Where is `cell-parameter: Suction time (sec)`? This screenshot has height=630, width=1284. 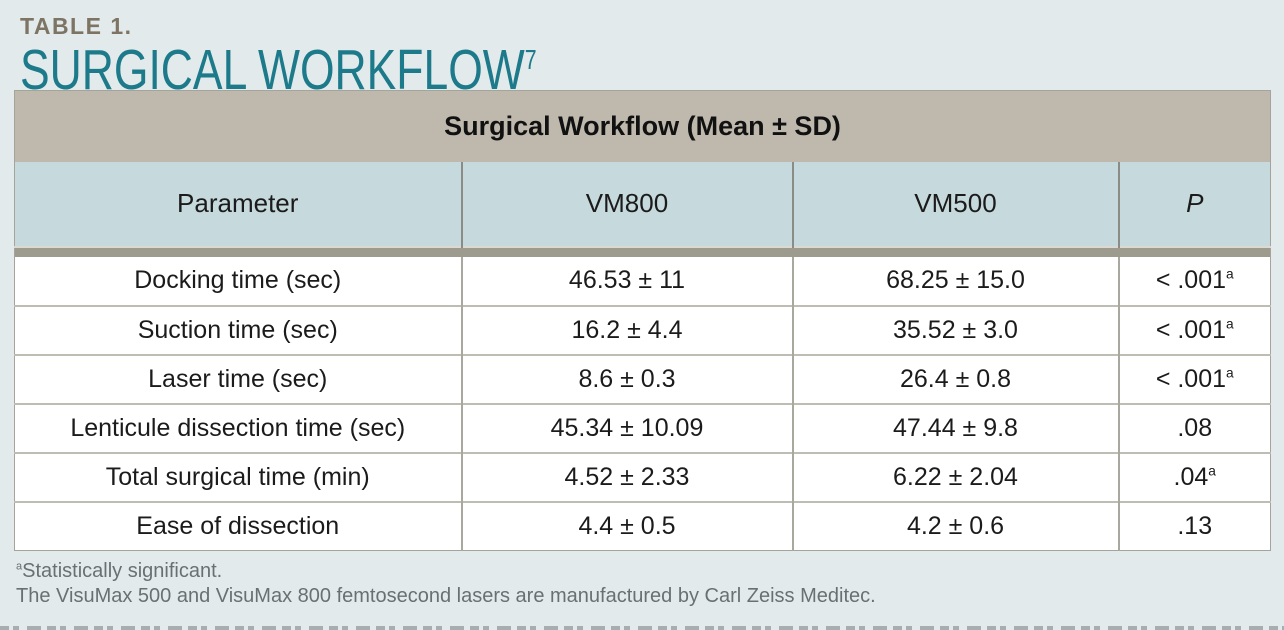
cell-parameter: Suction time (sec) is located at coordinates (238, 329).